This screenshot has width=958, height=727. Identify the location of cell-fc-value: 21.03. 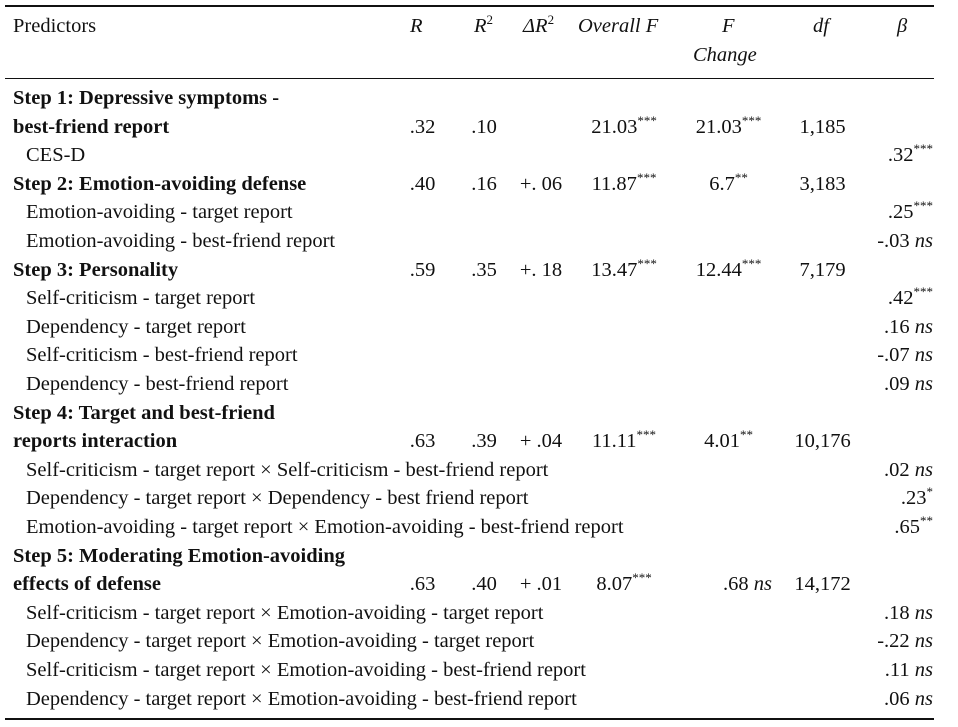
(718, 127).